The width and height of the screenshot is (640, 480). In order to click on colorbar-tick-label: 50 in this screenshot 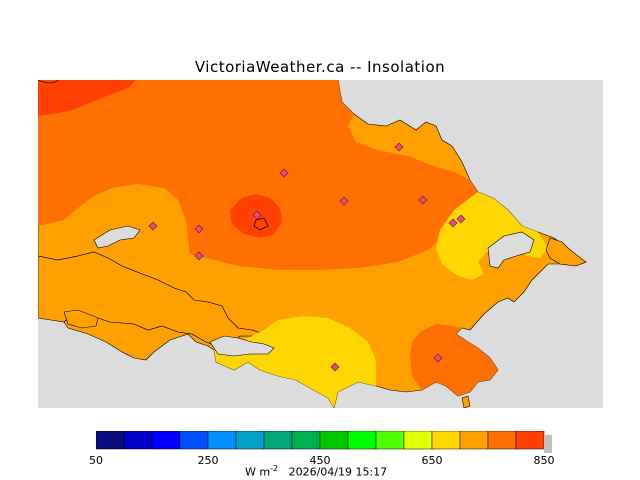, I will do `click(96, 460)`.